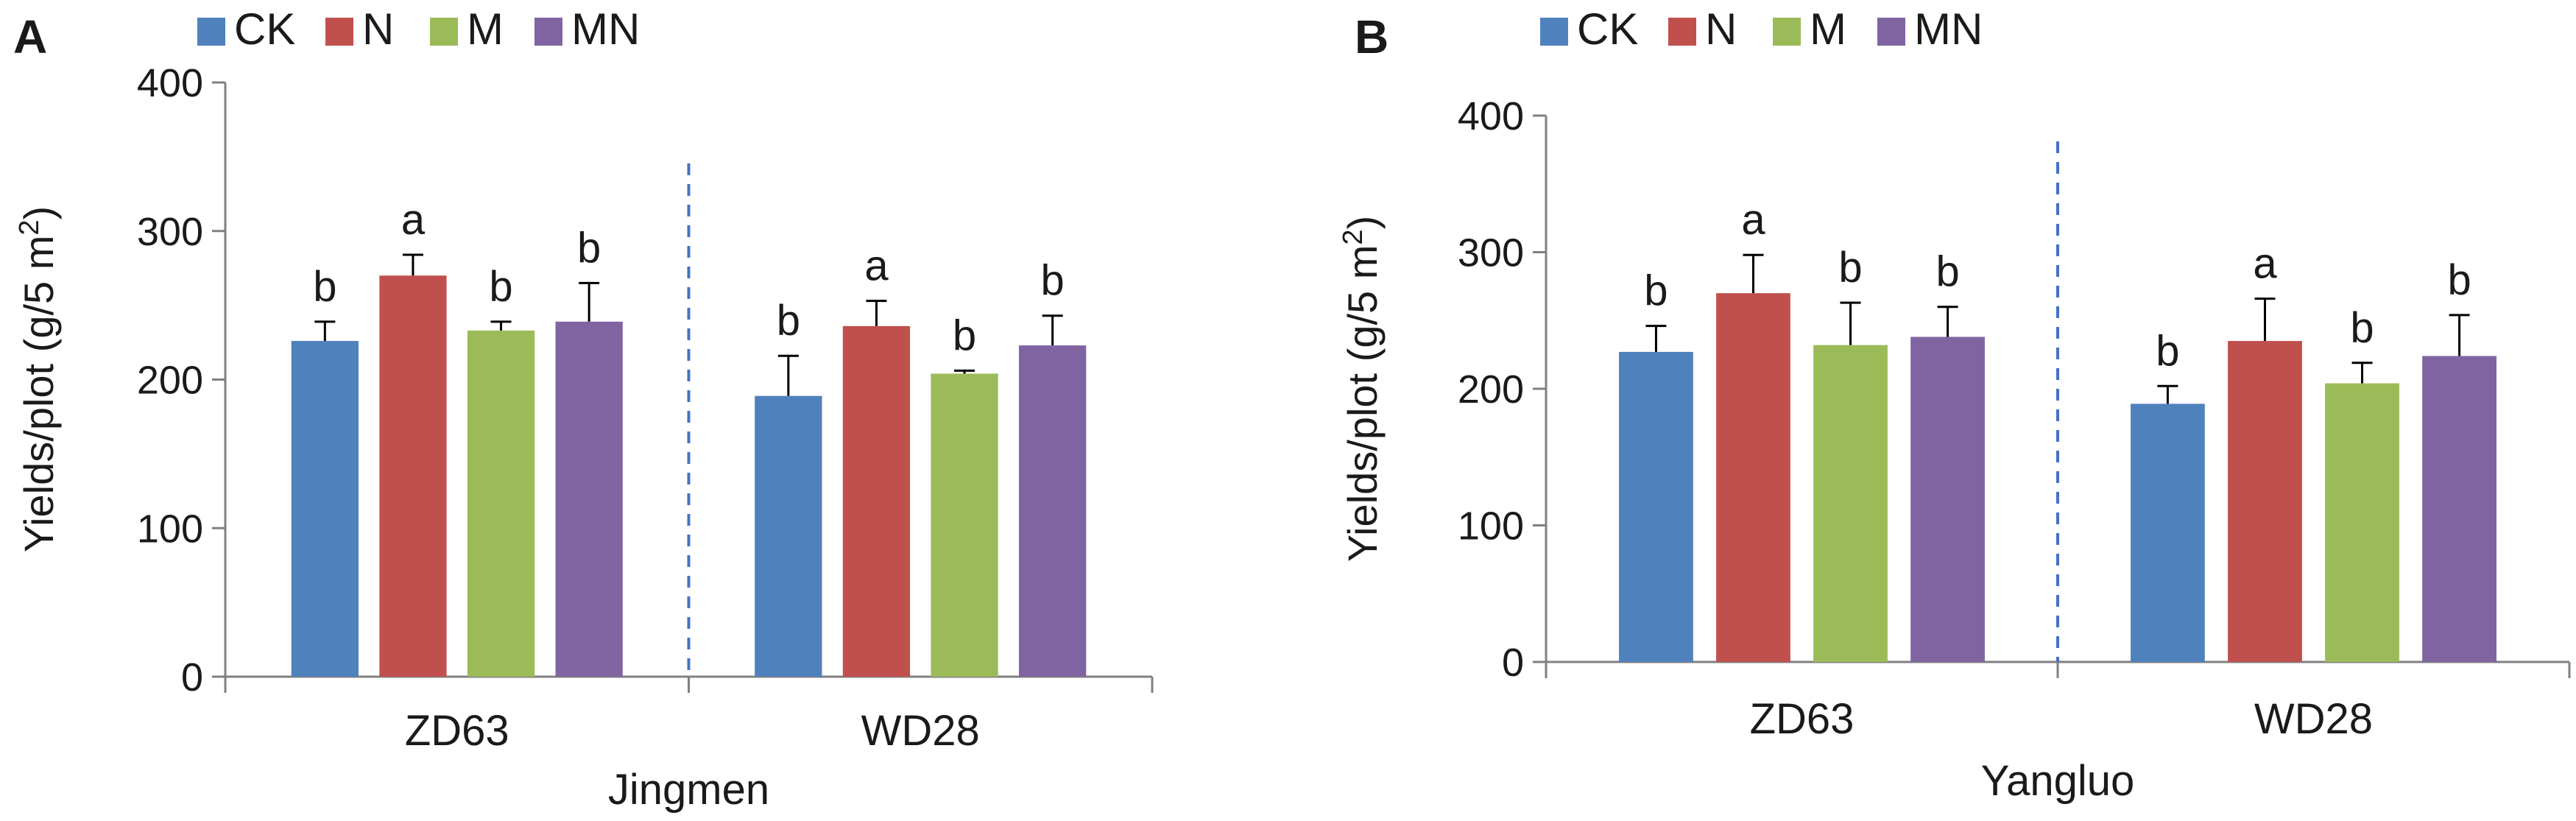 This screenshot has height=821, width=2576. What do you see at coordinates (688, 790) in the screenshot?
I see `x-axis-title: Jingmen` at bounding box center [688, 790].